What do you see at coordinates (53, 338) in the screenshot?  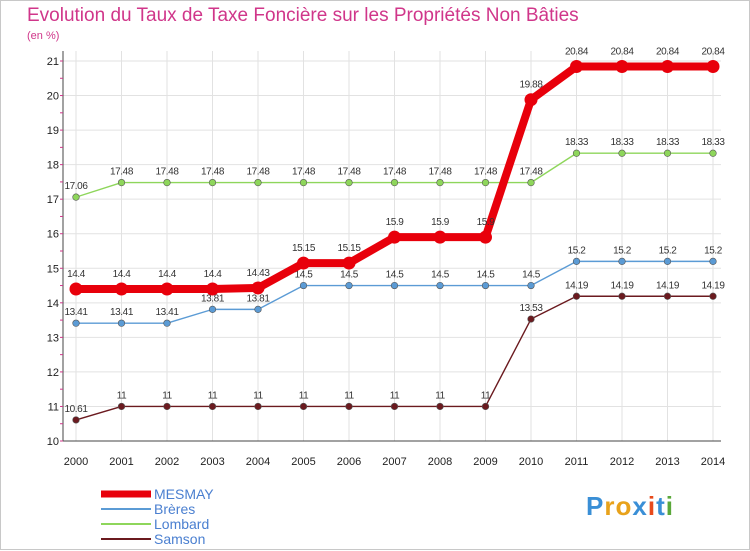 I see `y-tick-label: 13` at bounding box center [53, 338].